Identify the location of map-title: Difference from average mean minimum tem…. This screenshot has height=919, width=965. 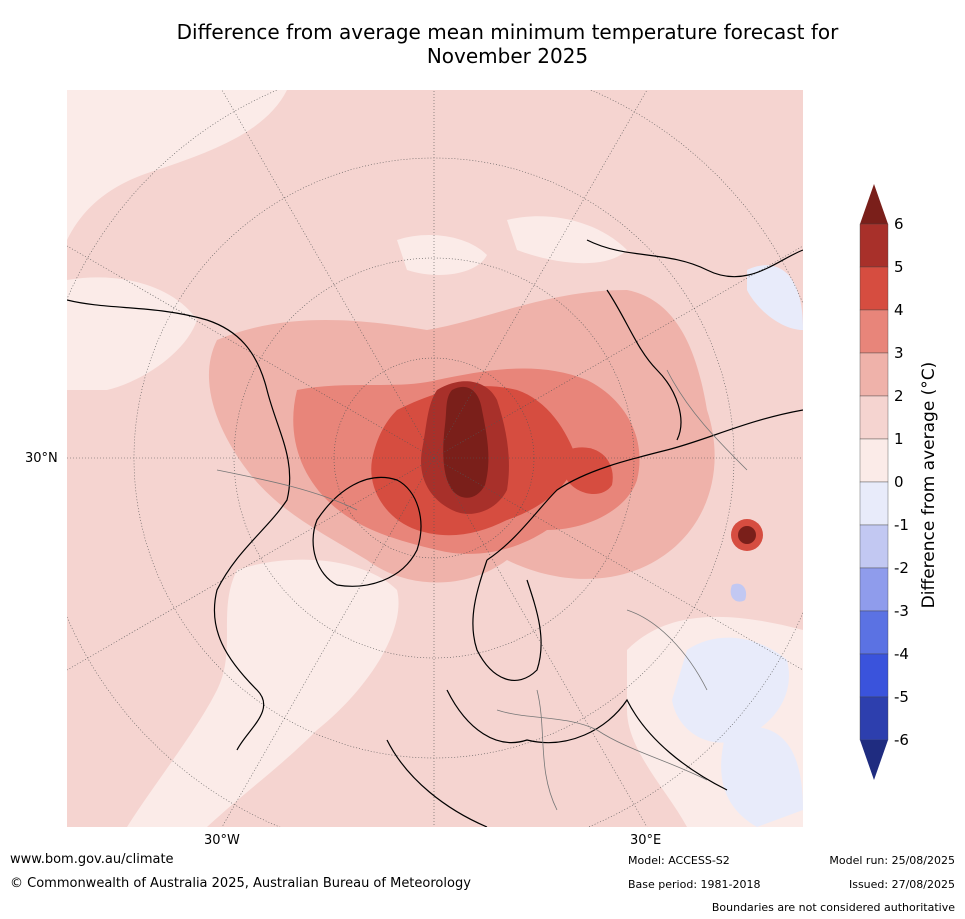
(507, 44).